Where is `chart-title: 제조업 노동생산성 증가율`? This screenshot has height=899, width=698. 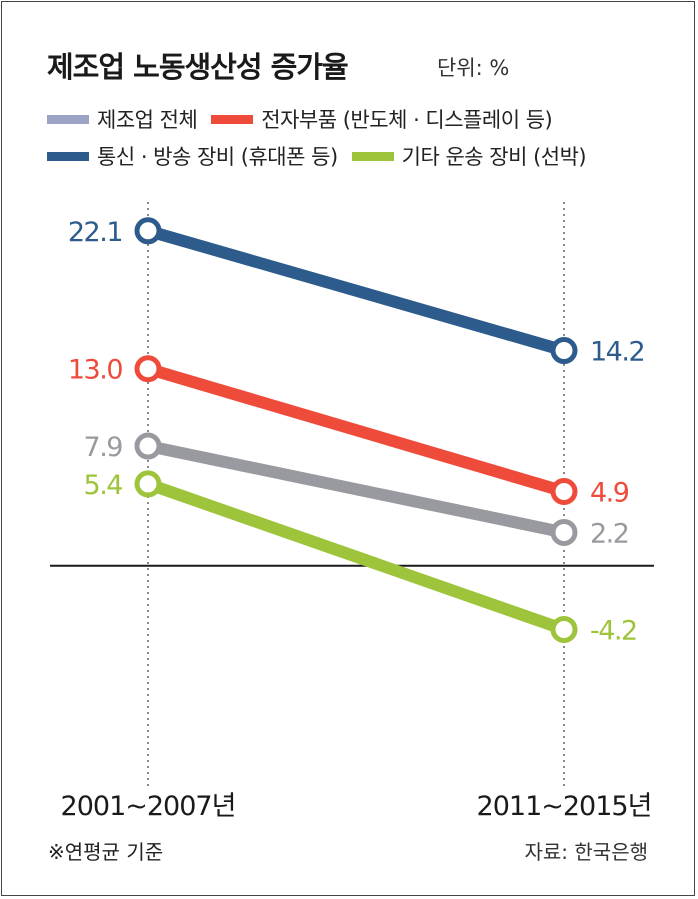 chart-title: 제조업 노동생산성 증가율 is located at coordinates (198, 67).